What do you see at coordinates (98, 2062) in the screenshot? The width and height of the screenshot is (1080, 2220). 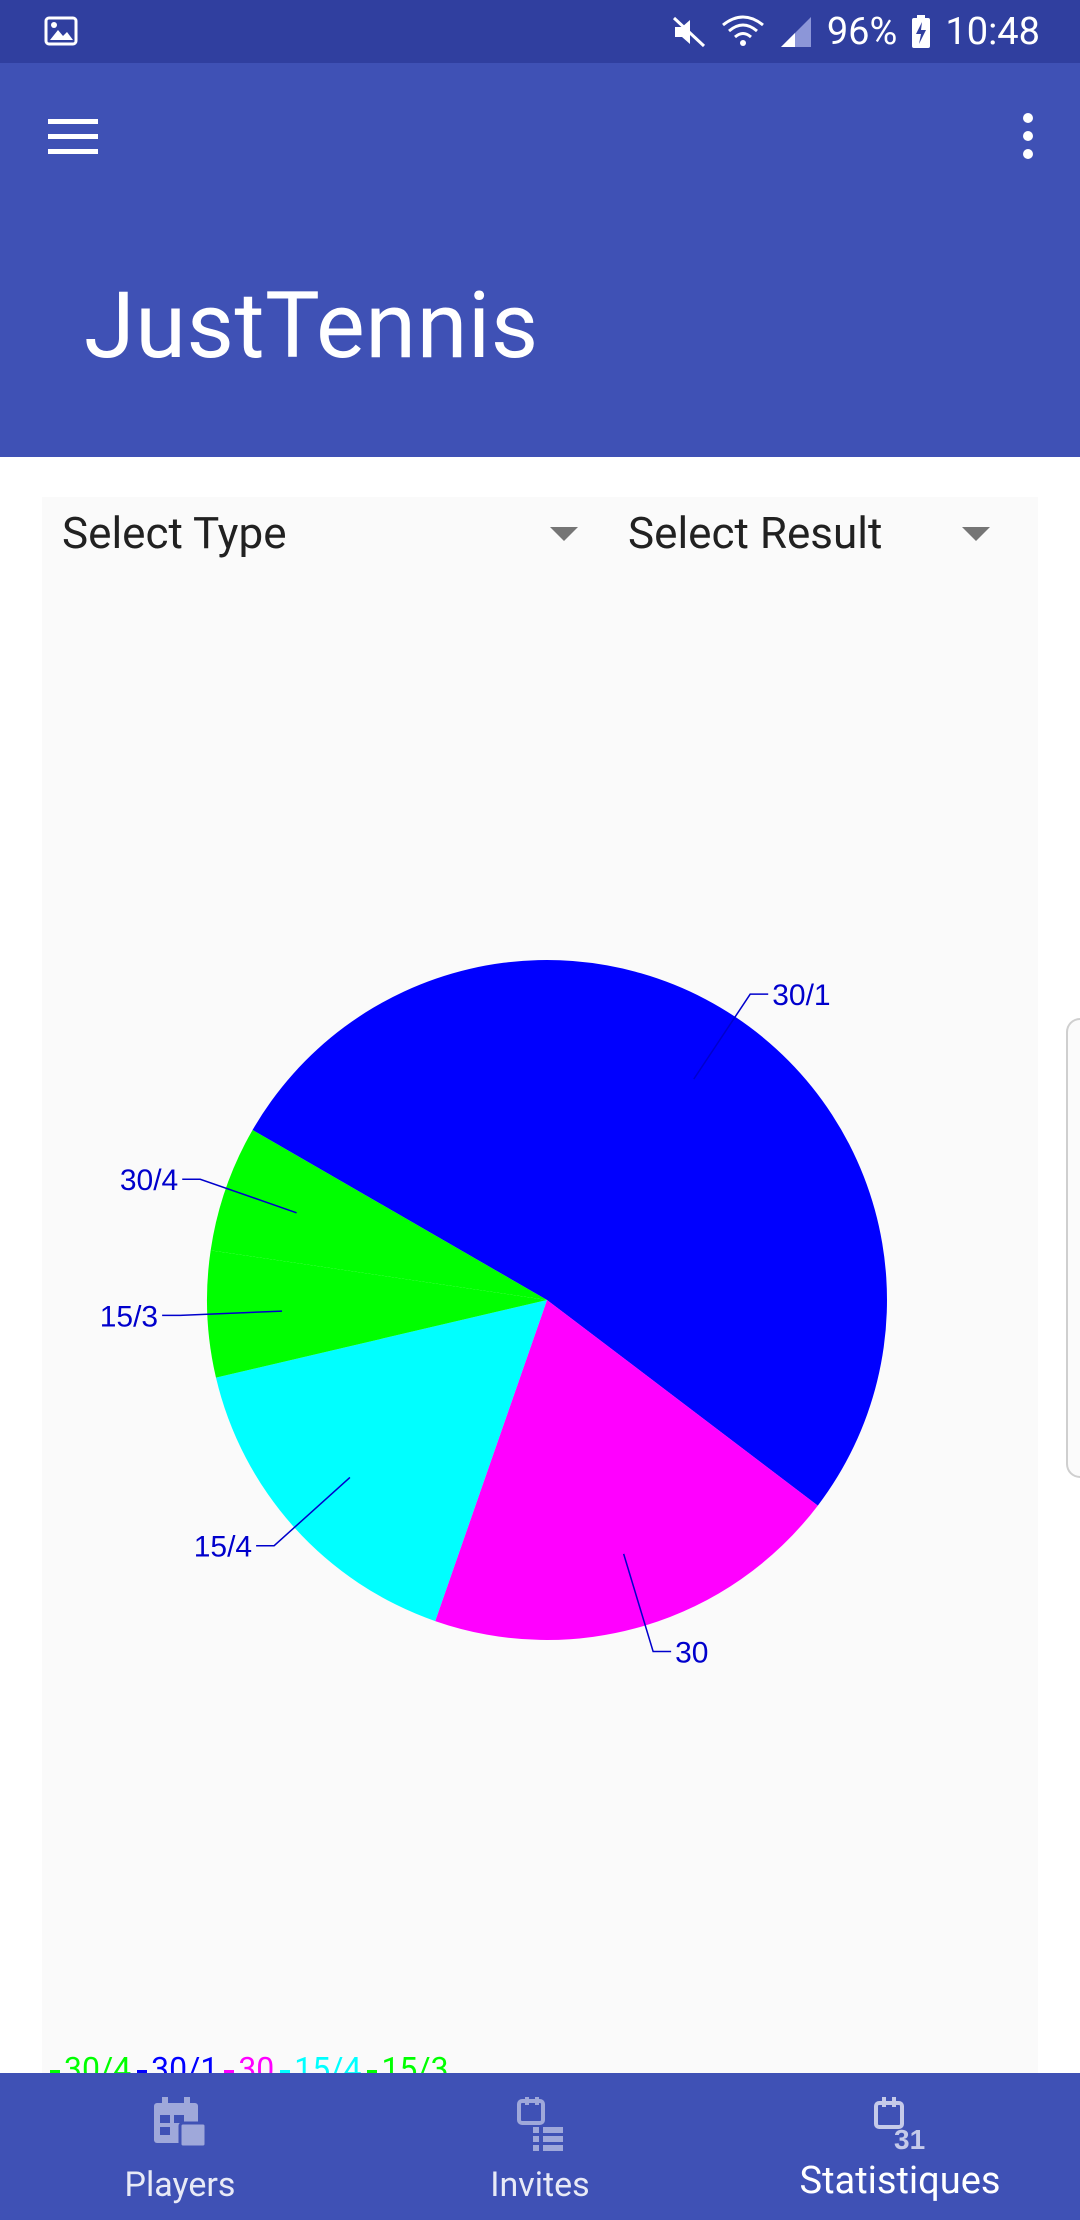 I see `legend-label: 30/4` at bounding box center [98, 2062].